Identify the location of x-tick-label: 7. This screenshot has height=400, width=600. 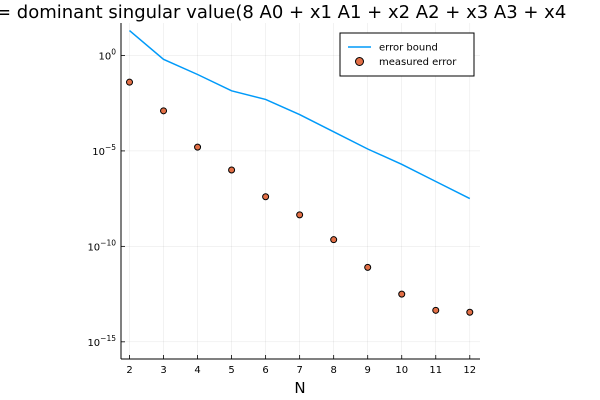
(299, 370).